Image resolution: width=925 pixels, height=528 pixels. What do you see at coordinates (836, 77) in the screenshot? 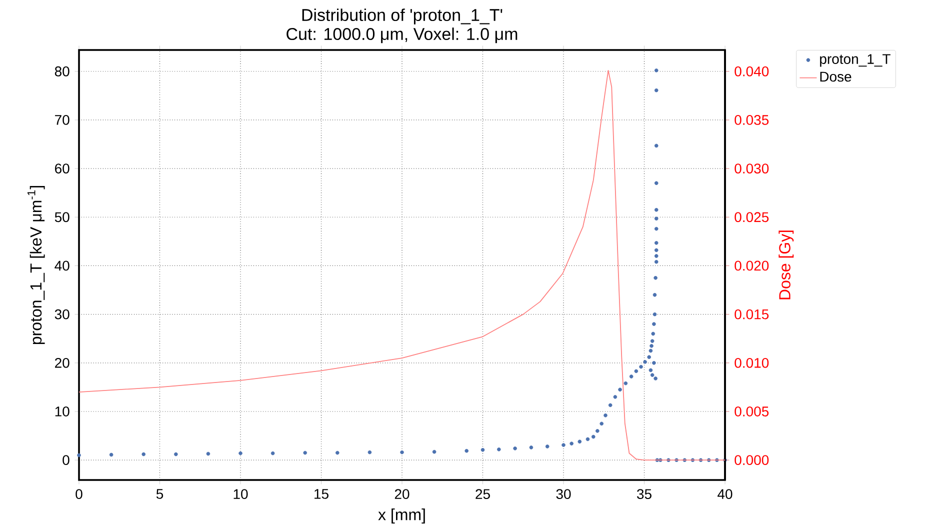
I see `legend-label: Dose` at bounding box center [836, 77].